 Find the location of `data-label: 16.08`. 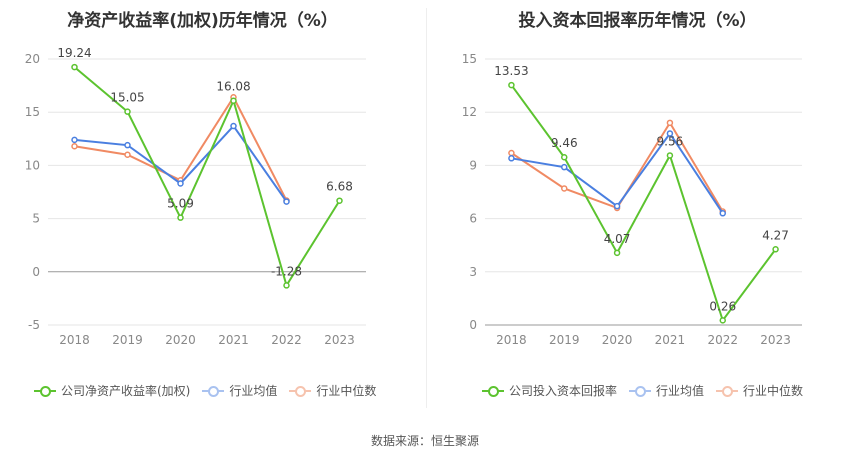

data-label: 16.08 is located at coordinates (233, 87).